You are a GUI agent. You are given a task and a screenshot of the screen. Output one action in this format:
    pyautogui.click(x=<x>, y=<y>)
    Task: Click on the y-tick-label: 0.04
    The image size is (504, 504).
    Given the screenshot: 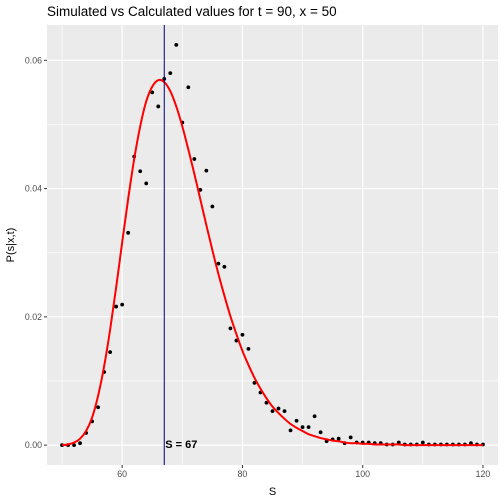 What is the action you would take?
    pyautogui.click(x=33, y=189)
    